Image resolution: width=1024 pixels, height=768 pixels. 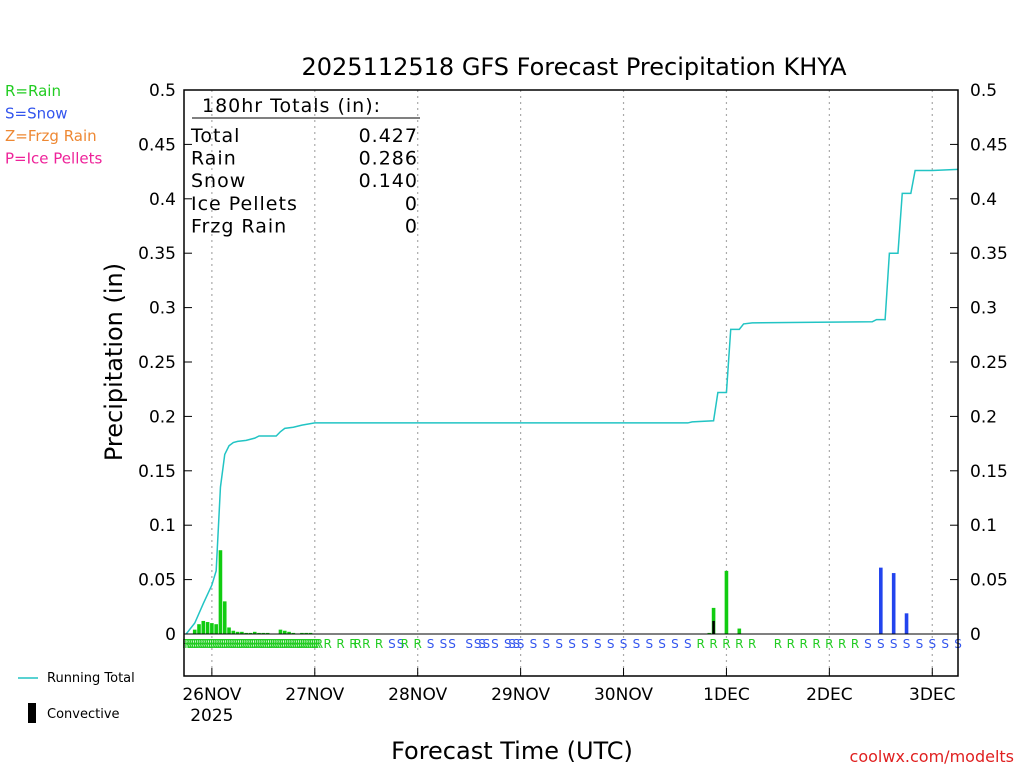 What do you see at coordinates (726, 695) in the screenshot?
I see `x-tick-label: 1DEC` at bounding box center [726, 695].